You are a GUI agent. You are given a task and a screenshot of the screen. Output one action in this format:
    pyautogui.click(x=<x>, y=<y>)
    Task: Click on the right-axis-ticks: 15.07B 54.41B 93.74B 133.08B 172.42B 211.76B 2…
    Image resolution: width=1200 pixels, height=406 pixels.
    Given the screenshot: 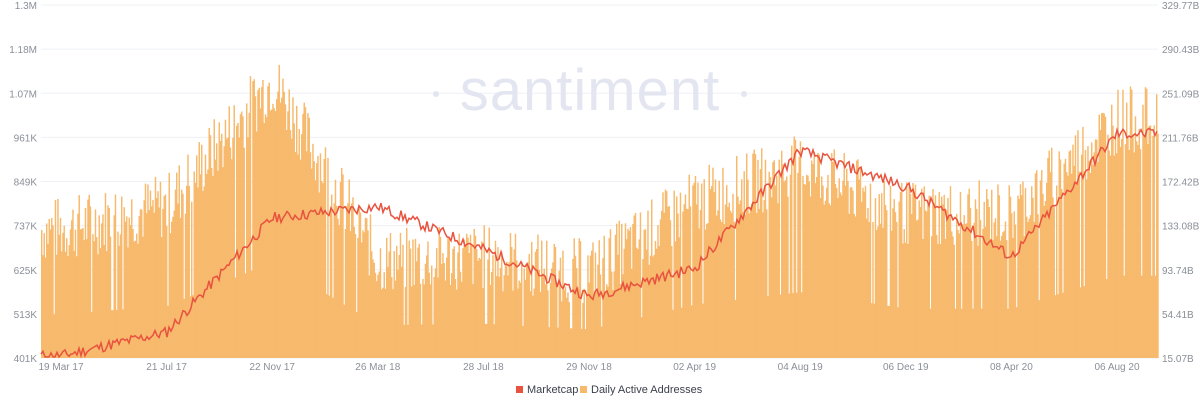 What is the action you would take?
    pyautogui.click(x=1181, y=183)
    